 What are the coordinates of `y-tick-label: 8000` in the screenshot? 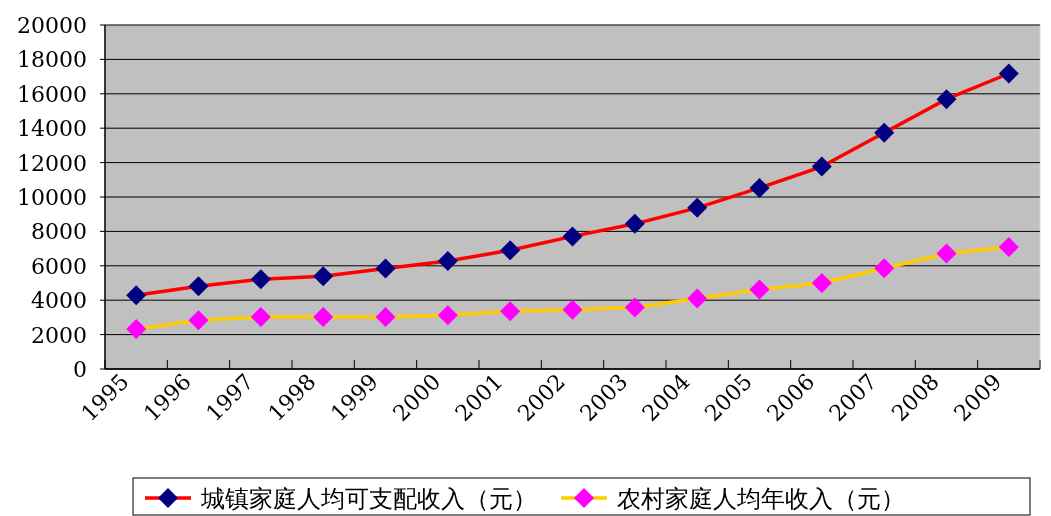 It's located at (59, 232).